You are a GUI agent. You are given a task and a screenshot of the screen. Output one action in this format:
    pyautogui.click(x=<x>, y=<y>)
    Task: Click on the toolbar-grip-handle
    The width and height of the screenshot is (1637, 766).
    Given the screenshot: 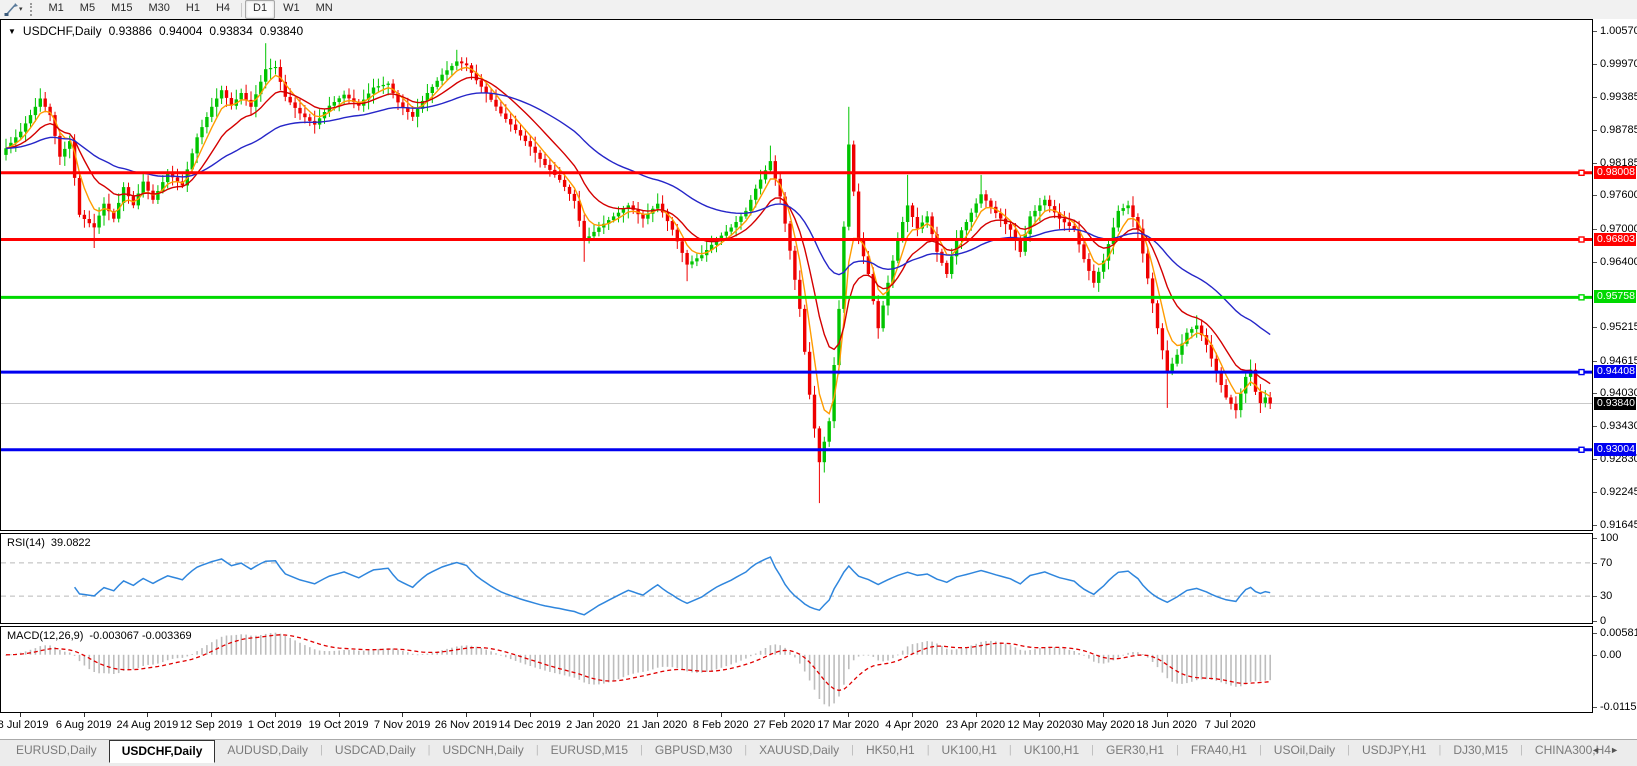 What is the action you would take?
    pyautogui.click(x=32, y=9)
    